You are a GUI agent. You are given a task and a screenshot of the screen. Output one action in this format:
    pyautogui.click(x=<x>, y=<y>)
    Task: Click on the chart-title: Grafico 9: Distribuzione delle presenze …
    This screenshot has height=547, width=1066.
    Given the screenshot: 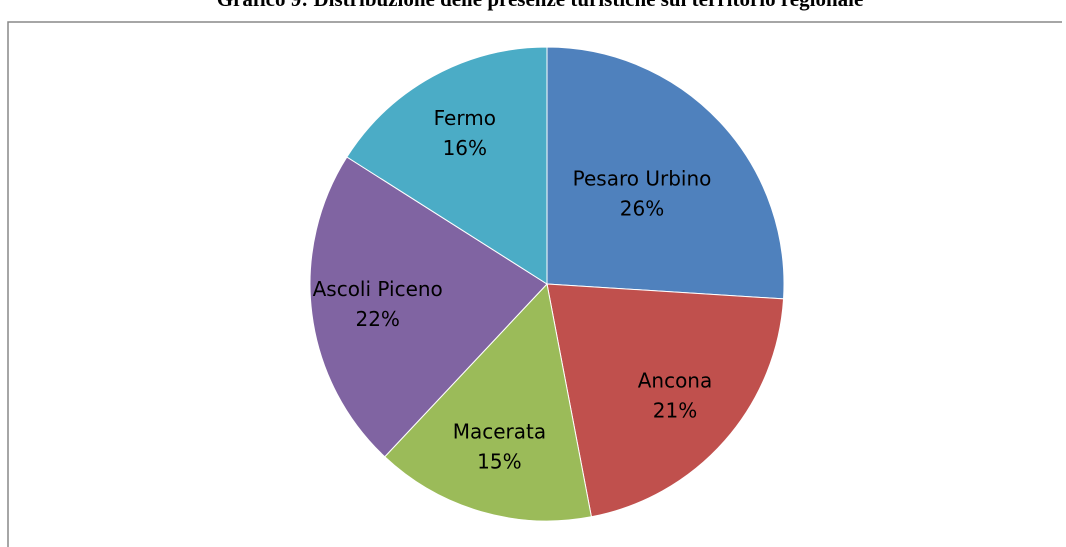 What is the action you would take?
    pyautogui.click(x=540, y=5)
    